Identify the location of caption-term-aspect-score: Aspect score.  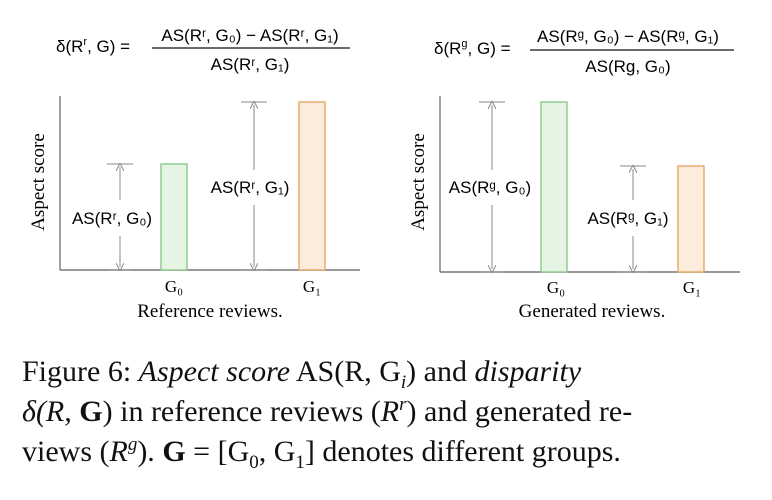
(214, 371).